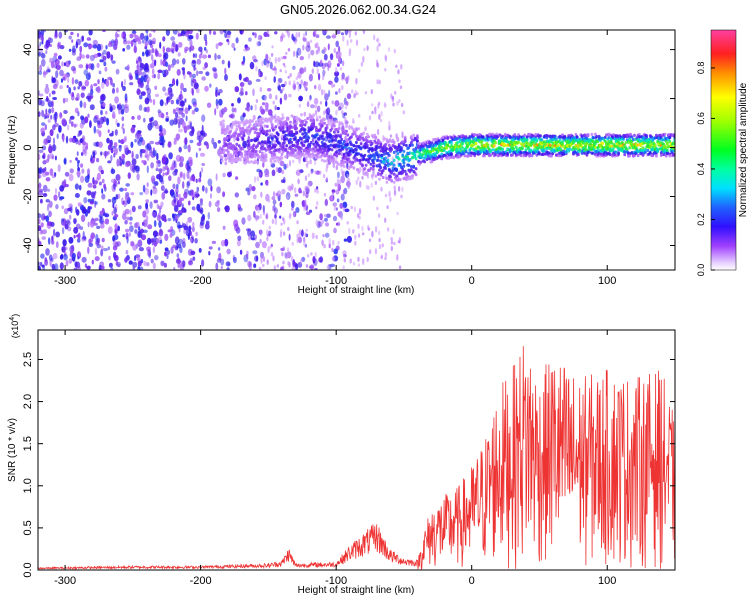  What do you see at coordinates (28, 569) in the screenshot?
I see `snr-y-tick-label: 0.0` at bounding box center [28, 569].